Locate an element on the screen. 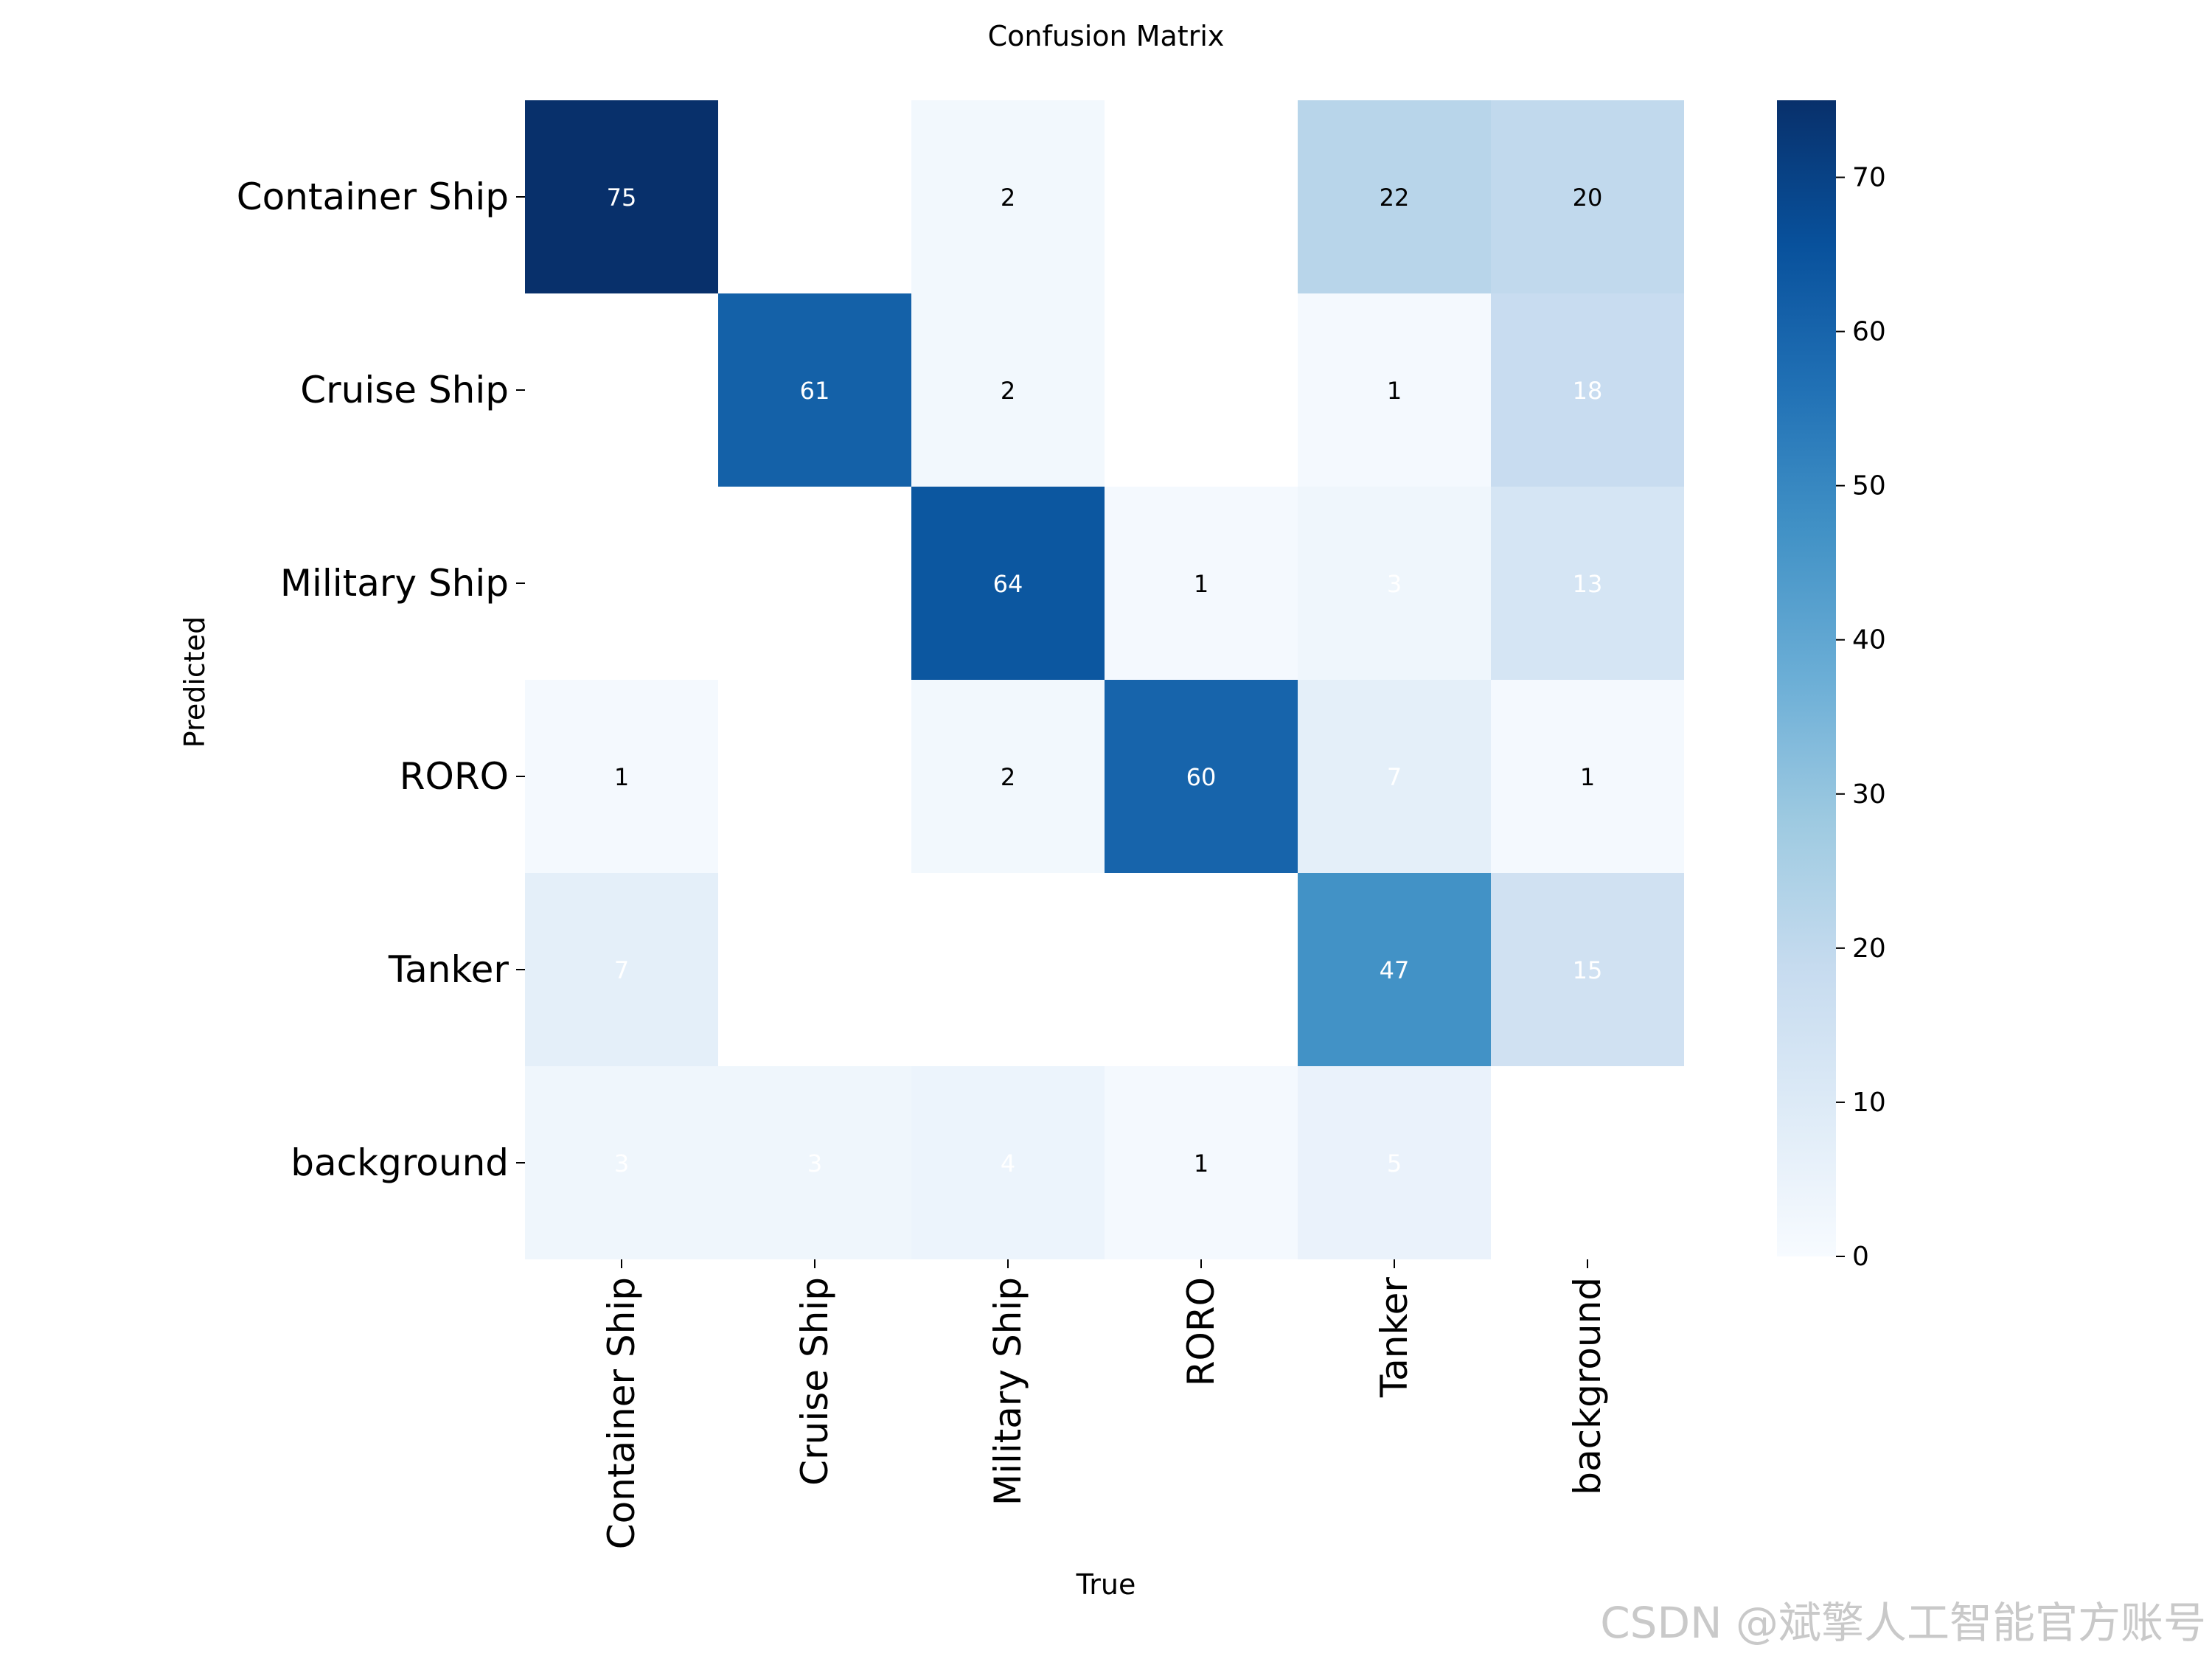 The height and width of the screenshot is (1659, 2212). y-tick-label: Container Ship is located at coordinates (373, 196).